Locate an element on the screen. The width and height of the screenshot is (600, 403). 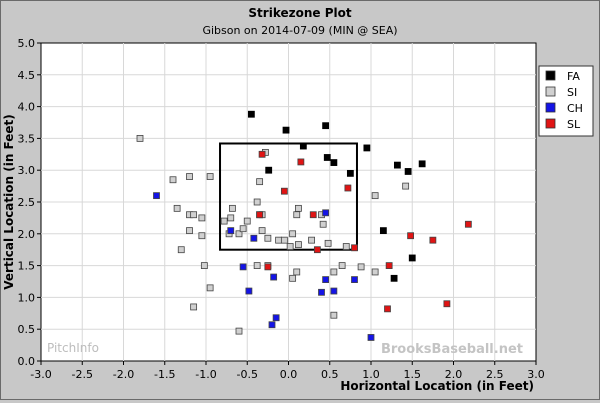
y-tick-label: 4.0 is located at coordinates (27, 107).